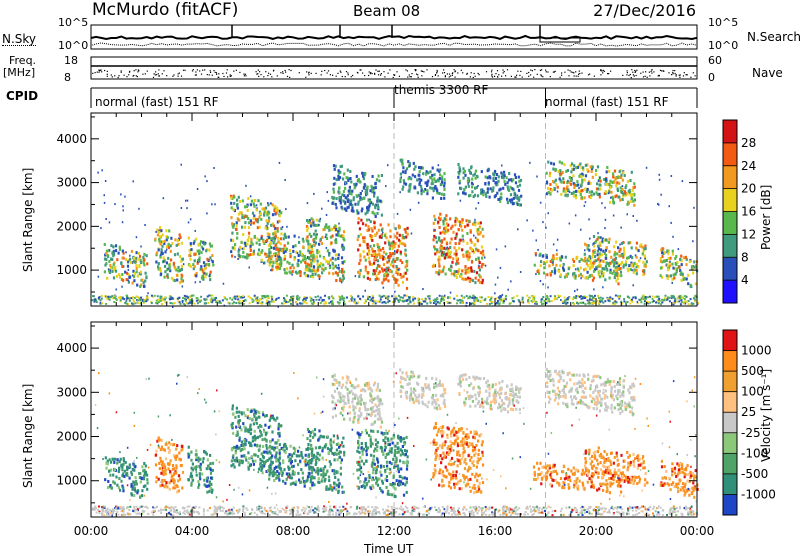 The image size is (800, 556). Describe the element at coordinates (71, 139) in the screenshot. I see `power-ytick-label: 4000` at that location.